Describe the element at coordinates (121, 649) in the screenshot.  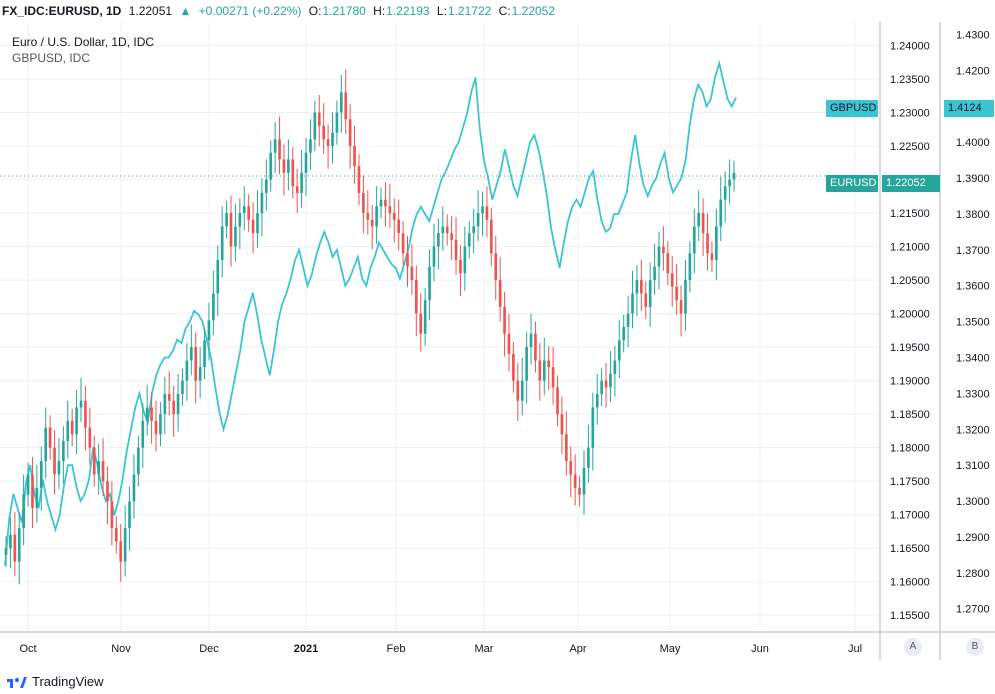
I see `x-tick-label: Nov` at that location.